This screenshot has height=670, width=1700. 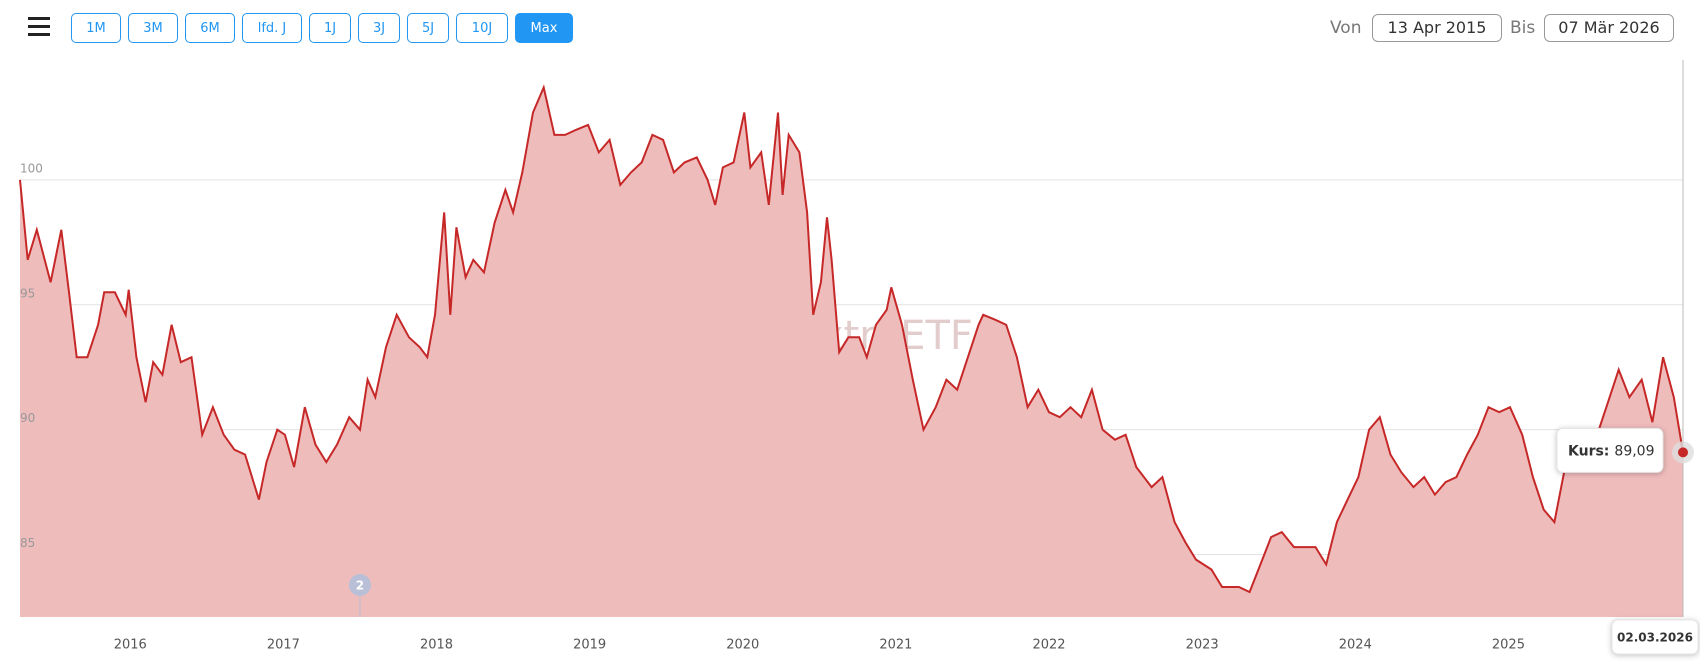 What do you see at coordinates (153, 28) in the screenshot?
I see `range-button: 3M` at bounding box center [153, 28].